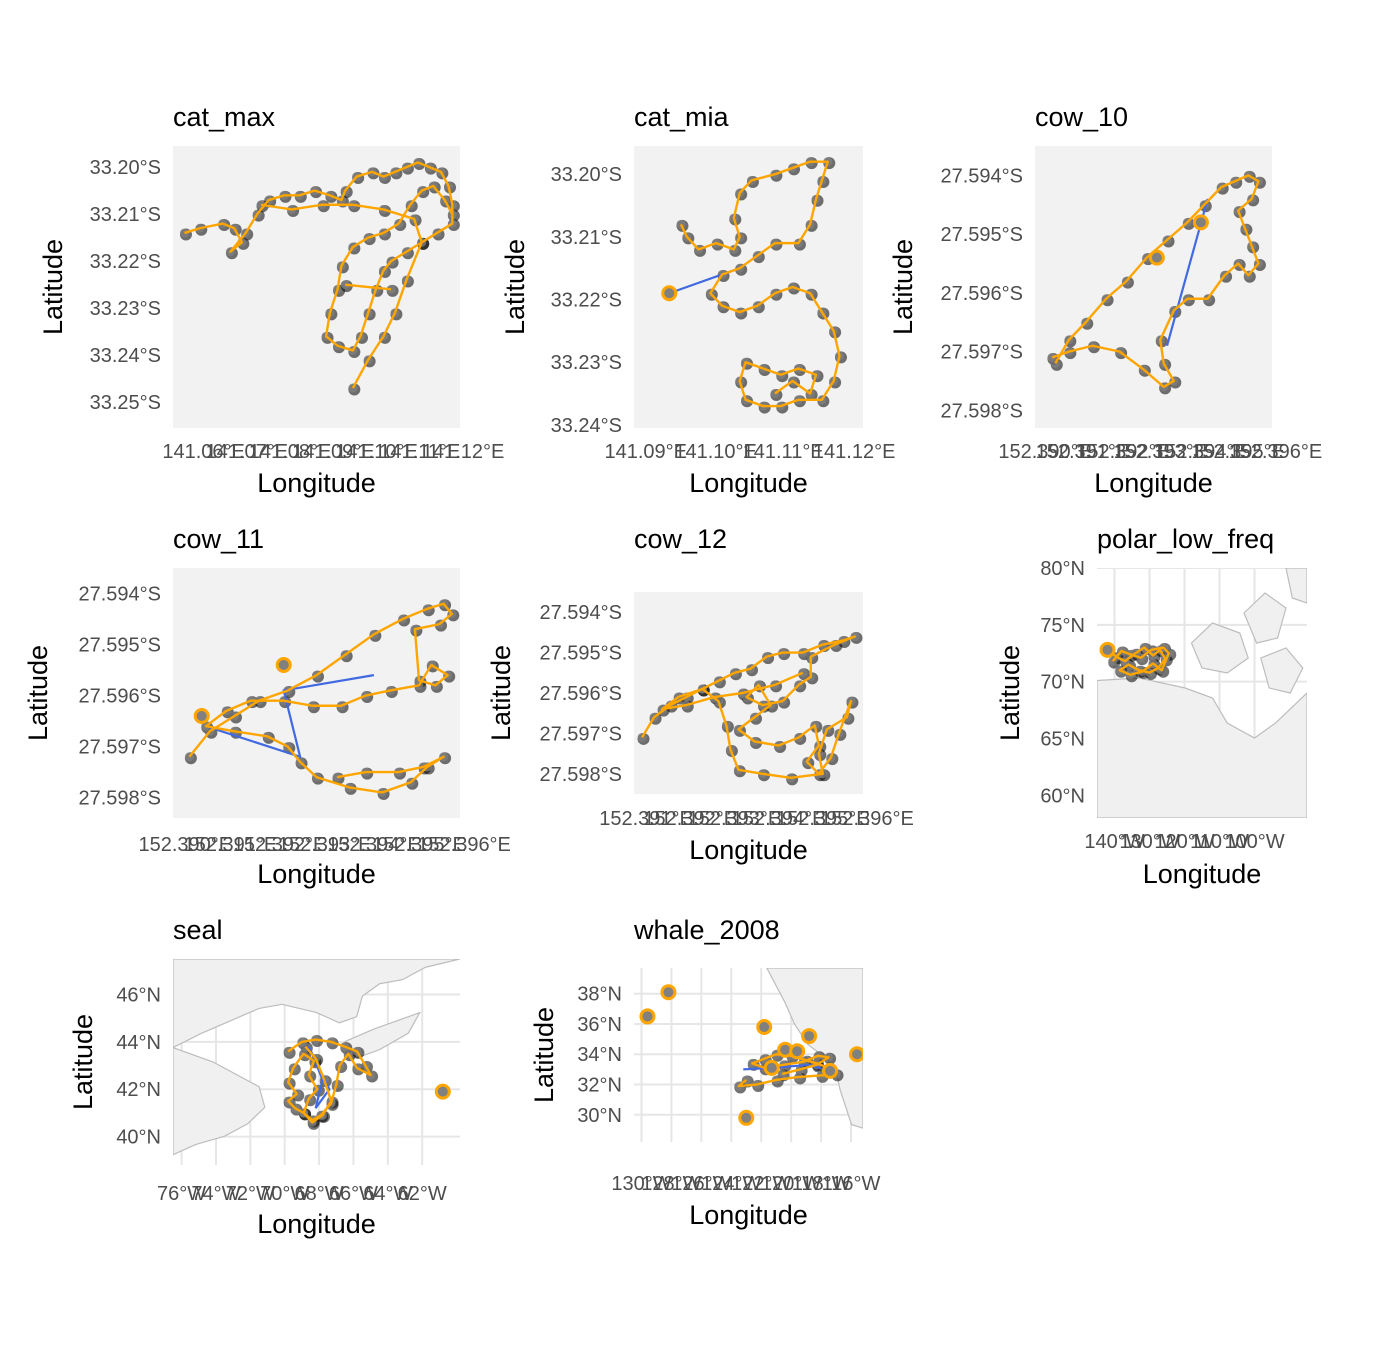 This screenshot has width=1400, height=1349. What do you see at coordinates (319, 1194) in the screenshot?
I see `x-tick-label: 68°W` at bounding box center [319, 1194].